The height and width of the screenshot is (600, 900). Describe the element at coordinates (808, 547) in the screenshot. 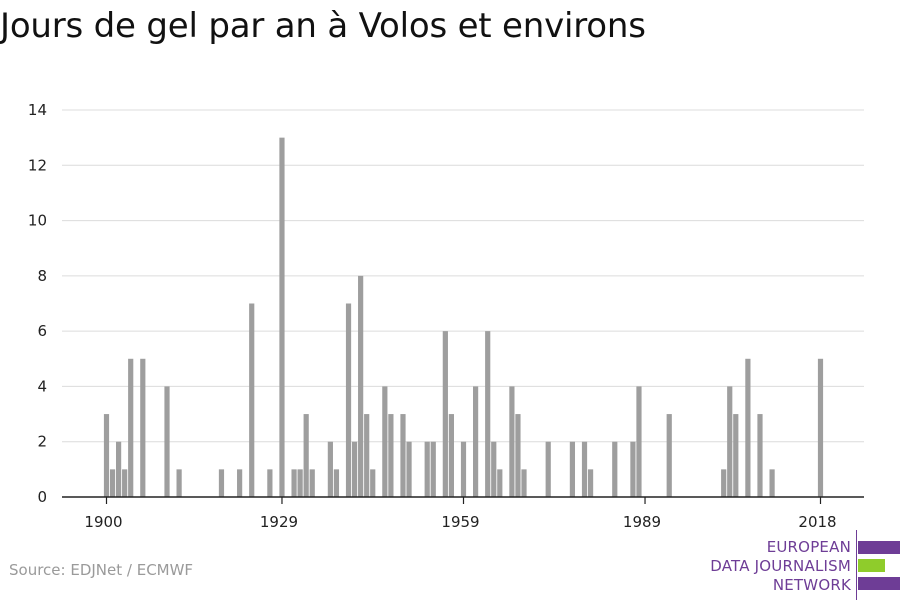

I see `logo-line-european: EUROPEAN` at that location.